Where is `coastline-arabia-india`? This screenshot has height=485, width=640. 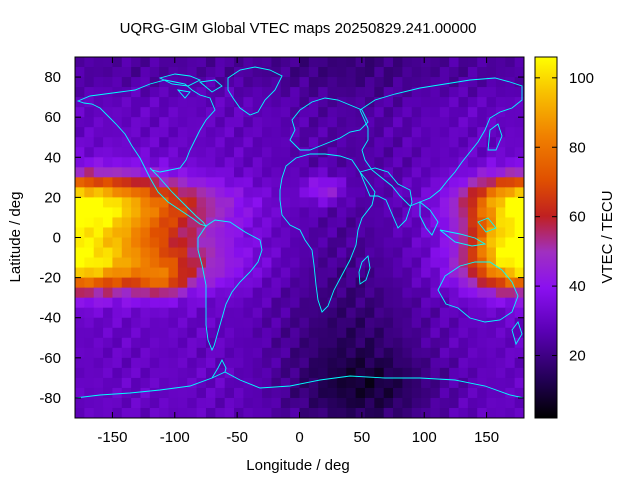
coastline-arabia-india is located at coordinates (386, 198).